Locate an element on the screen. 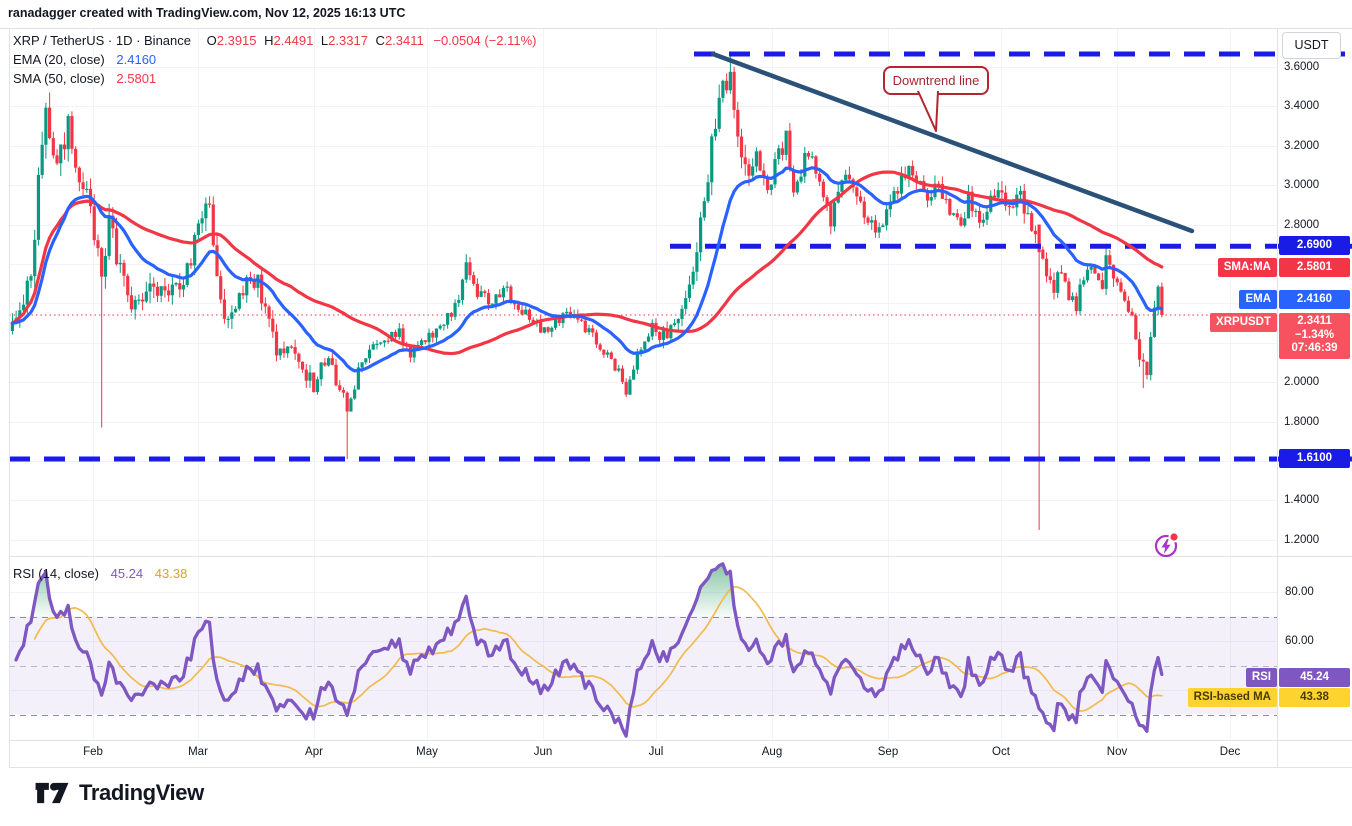 The height and width of the screenshot is (826, 1352). close-value: 2.3411 is located at coordinates (404, 40).